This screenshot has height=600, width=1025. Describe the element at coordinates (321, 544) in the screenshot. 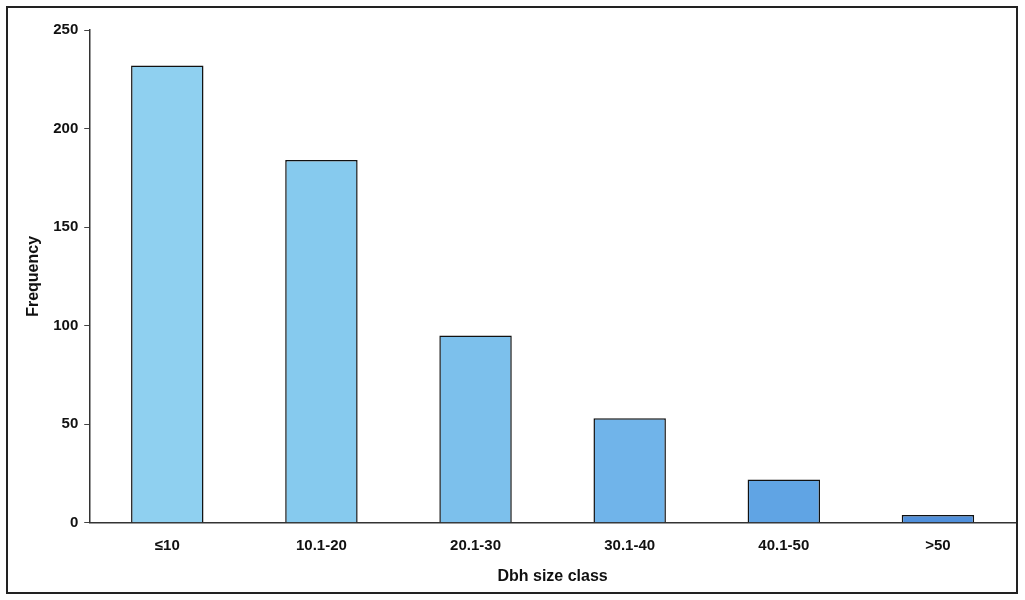

I see `x-tick-label: 10.1-20` at that location.